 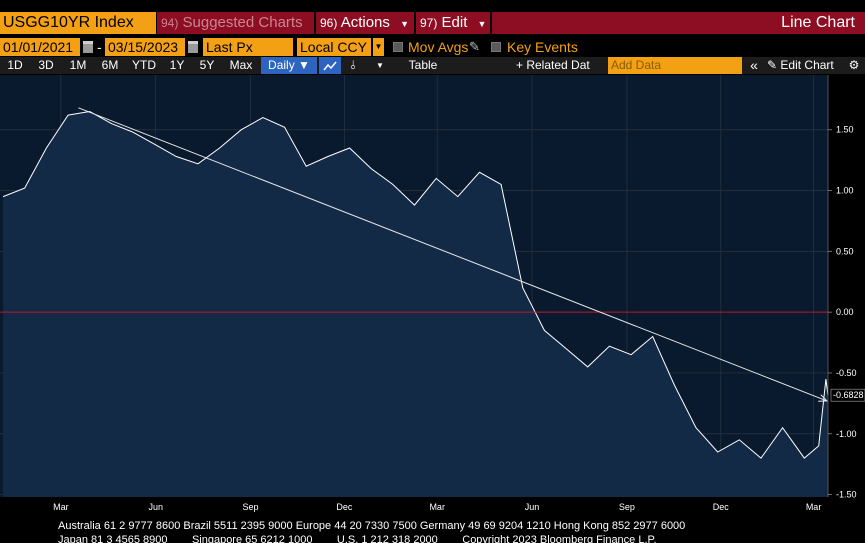 What do you see at coordinates (248, 47) in the screenshot?
I see `price-field-select: Last Px` at bounding box center [248, 47].